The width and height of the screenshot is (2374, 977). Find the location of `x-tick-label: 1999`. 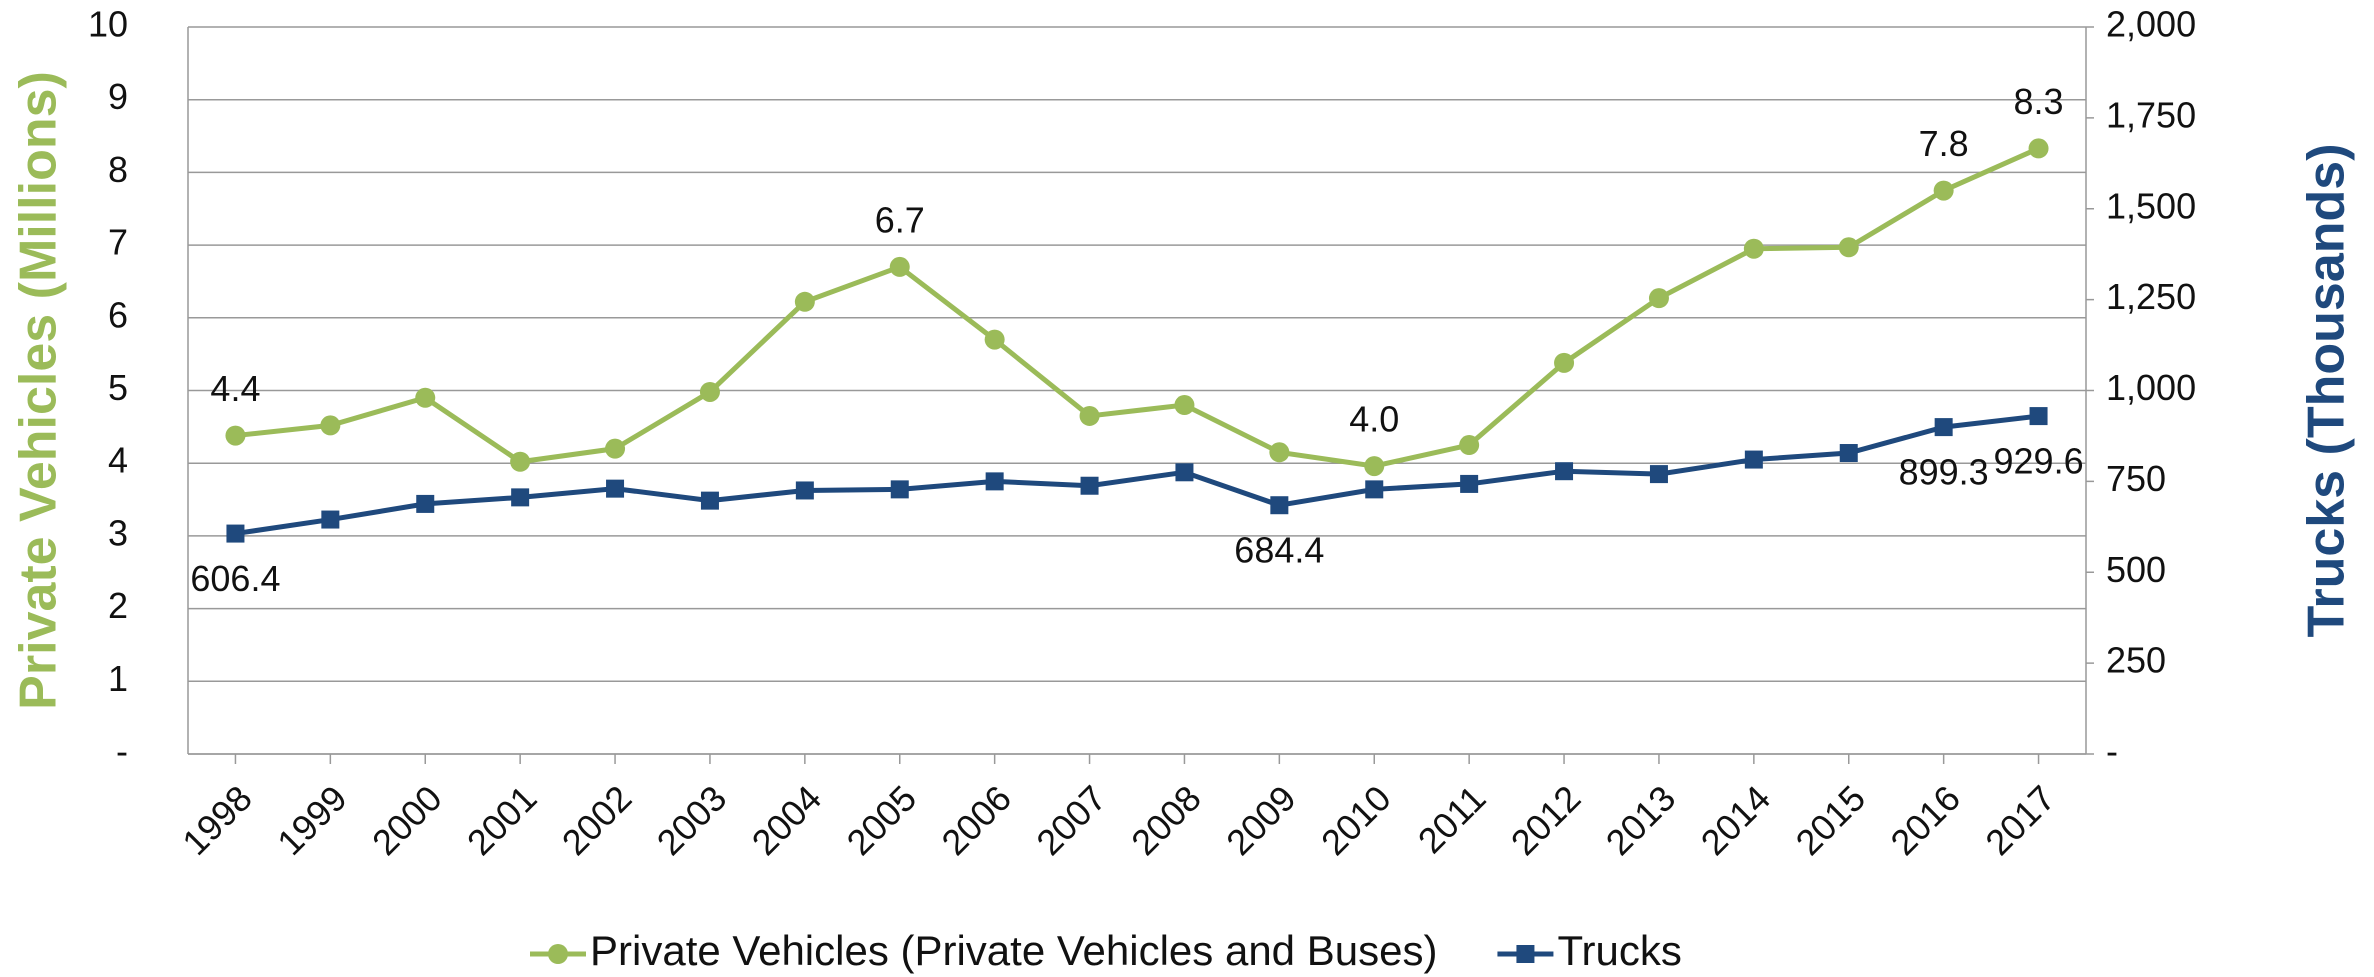

x-tick-label: 1999 is located at coordinates (312, 820).